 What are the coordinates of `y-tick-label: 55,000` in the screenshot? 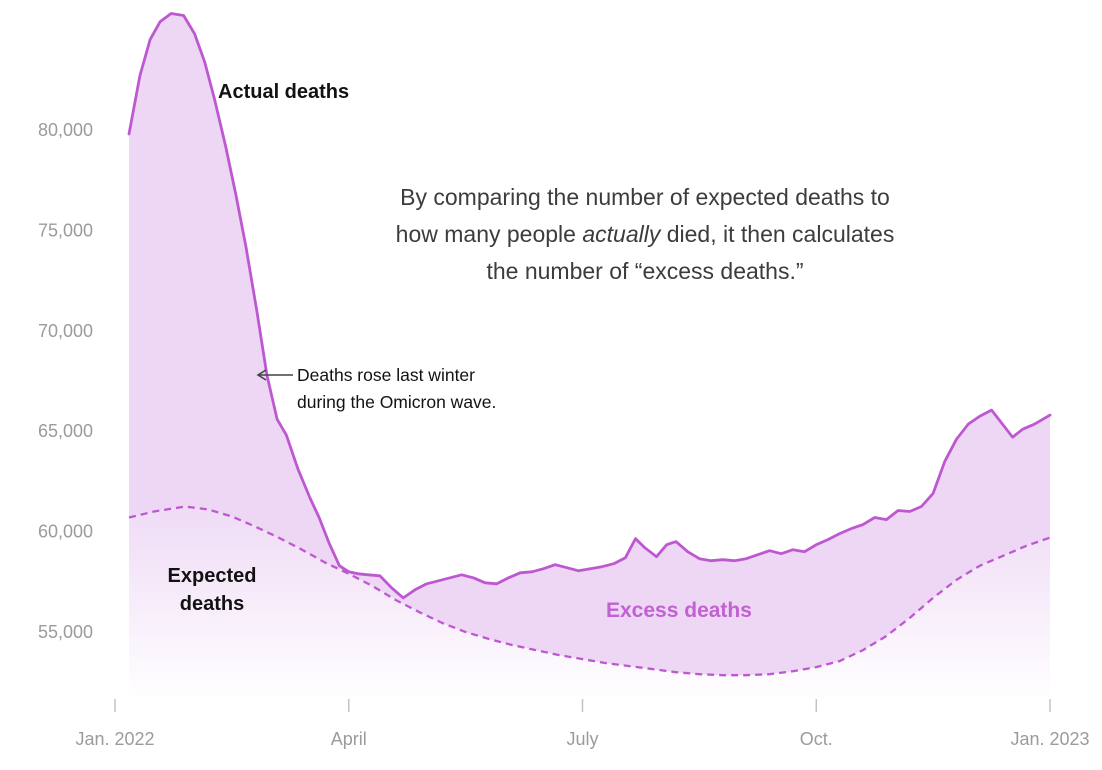 It's located at (65, 632).